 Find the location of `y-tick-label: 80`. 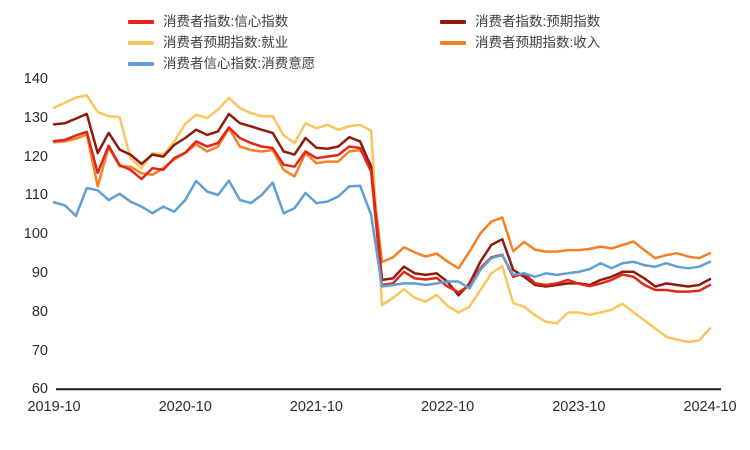

y-tick-label: 80 is located at coordinates (39, 311).